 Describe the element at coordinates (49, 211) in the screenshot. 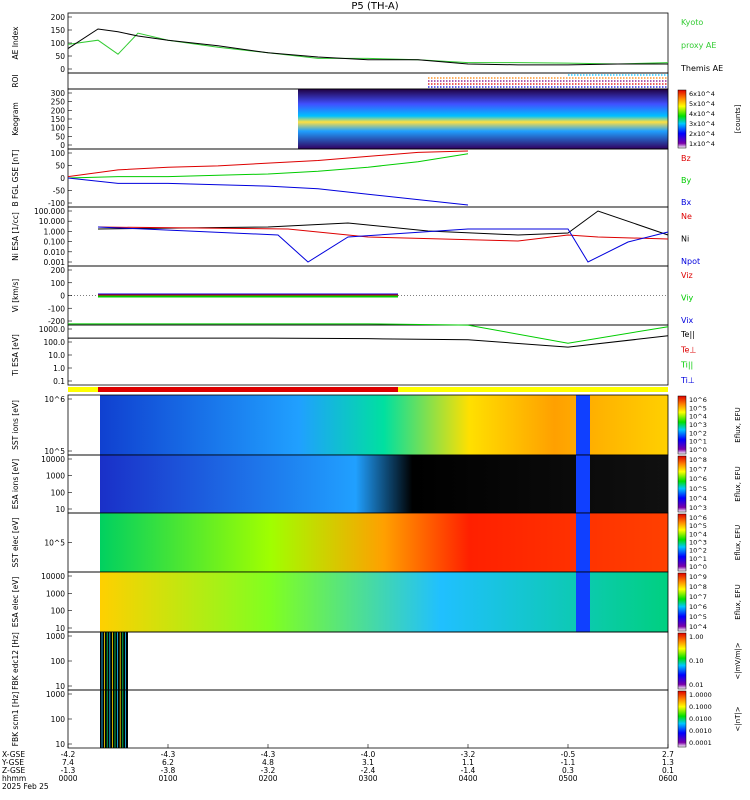

I see `ytick: 100.000` at that location.